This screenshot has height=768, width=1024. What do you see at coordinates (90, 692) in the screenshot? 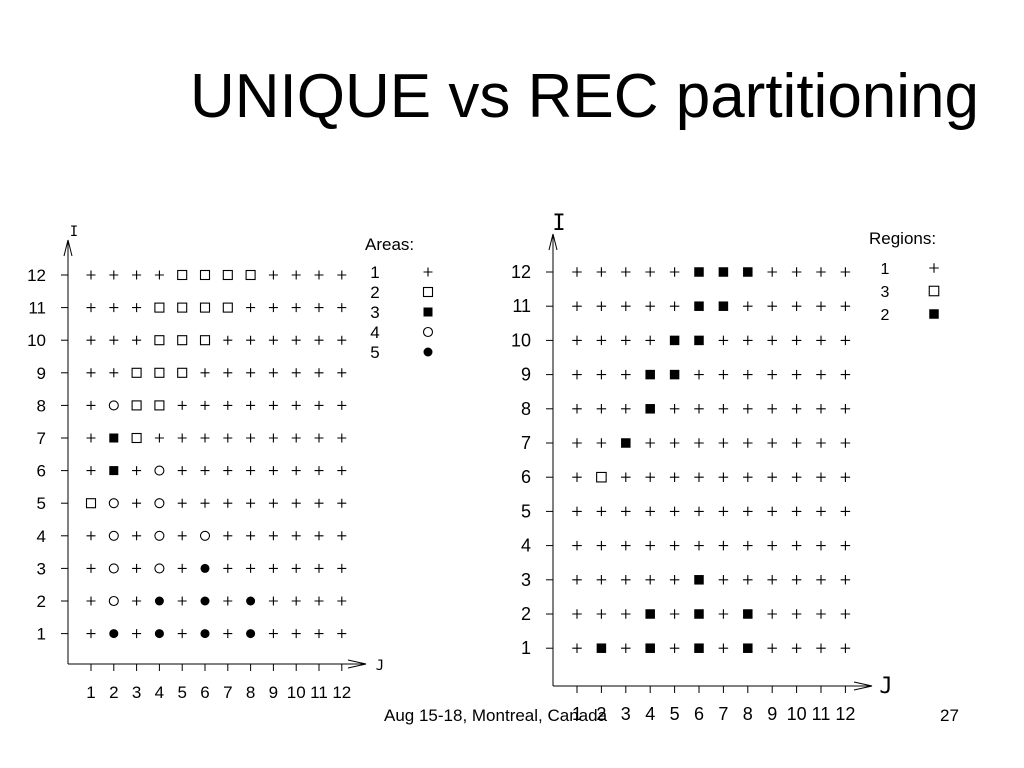
I see `left-x-tick-label: 1` at bounding box center [90, 692].